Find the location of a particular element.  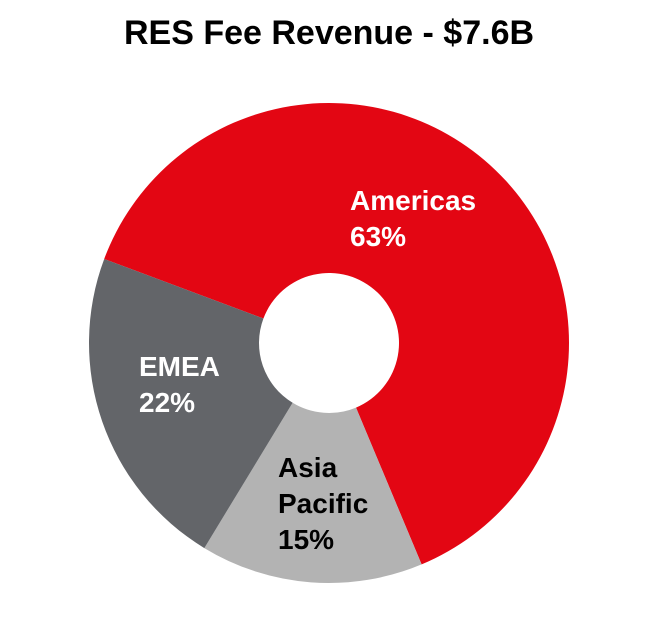

slice-label-emea: EMEA 22% is located at coordinates (179, 384).